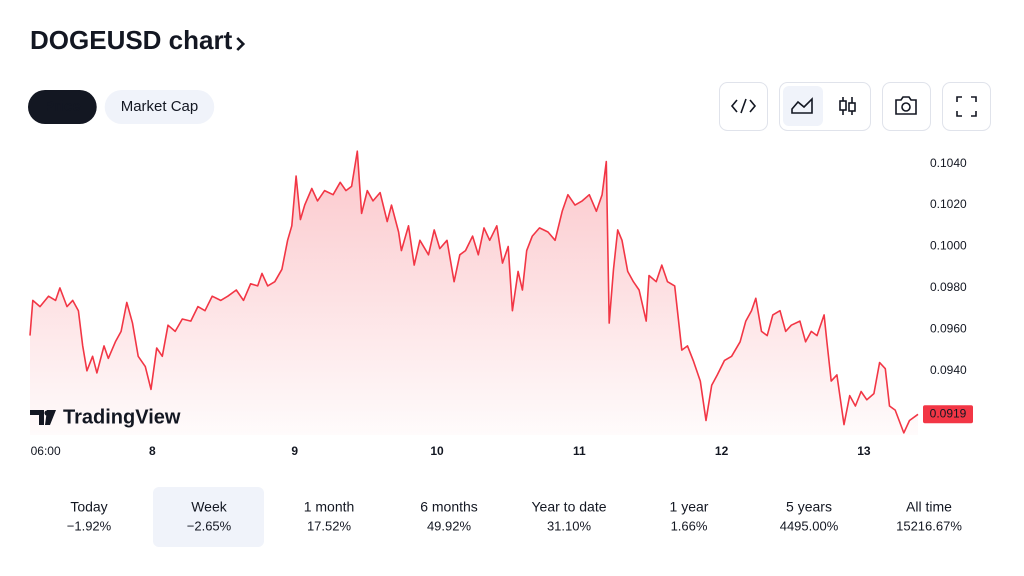 The image size is (1024, 576). I want to click on tradingview-logo: TradingView, so click(105, 417).